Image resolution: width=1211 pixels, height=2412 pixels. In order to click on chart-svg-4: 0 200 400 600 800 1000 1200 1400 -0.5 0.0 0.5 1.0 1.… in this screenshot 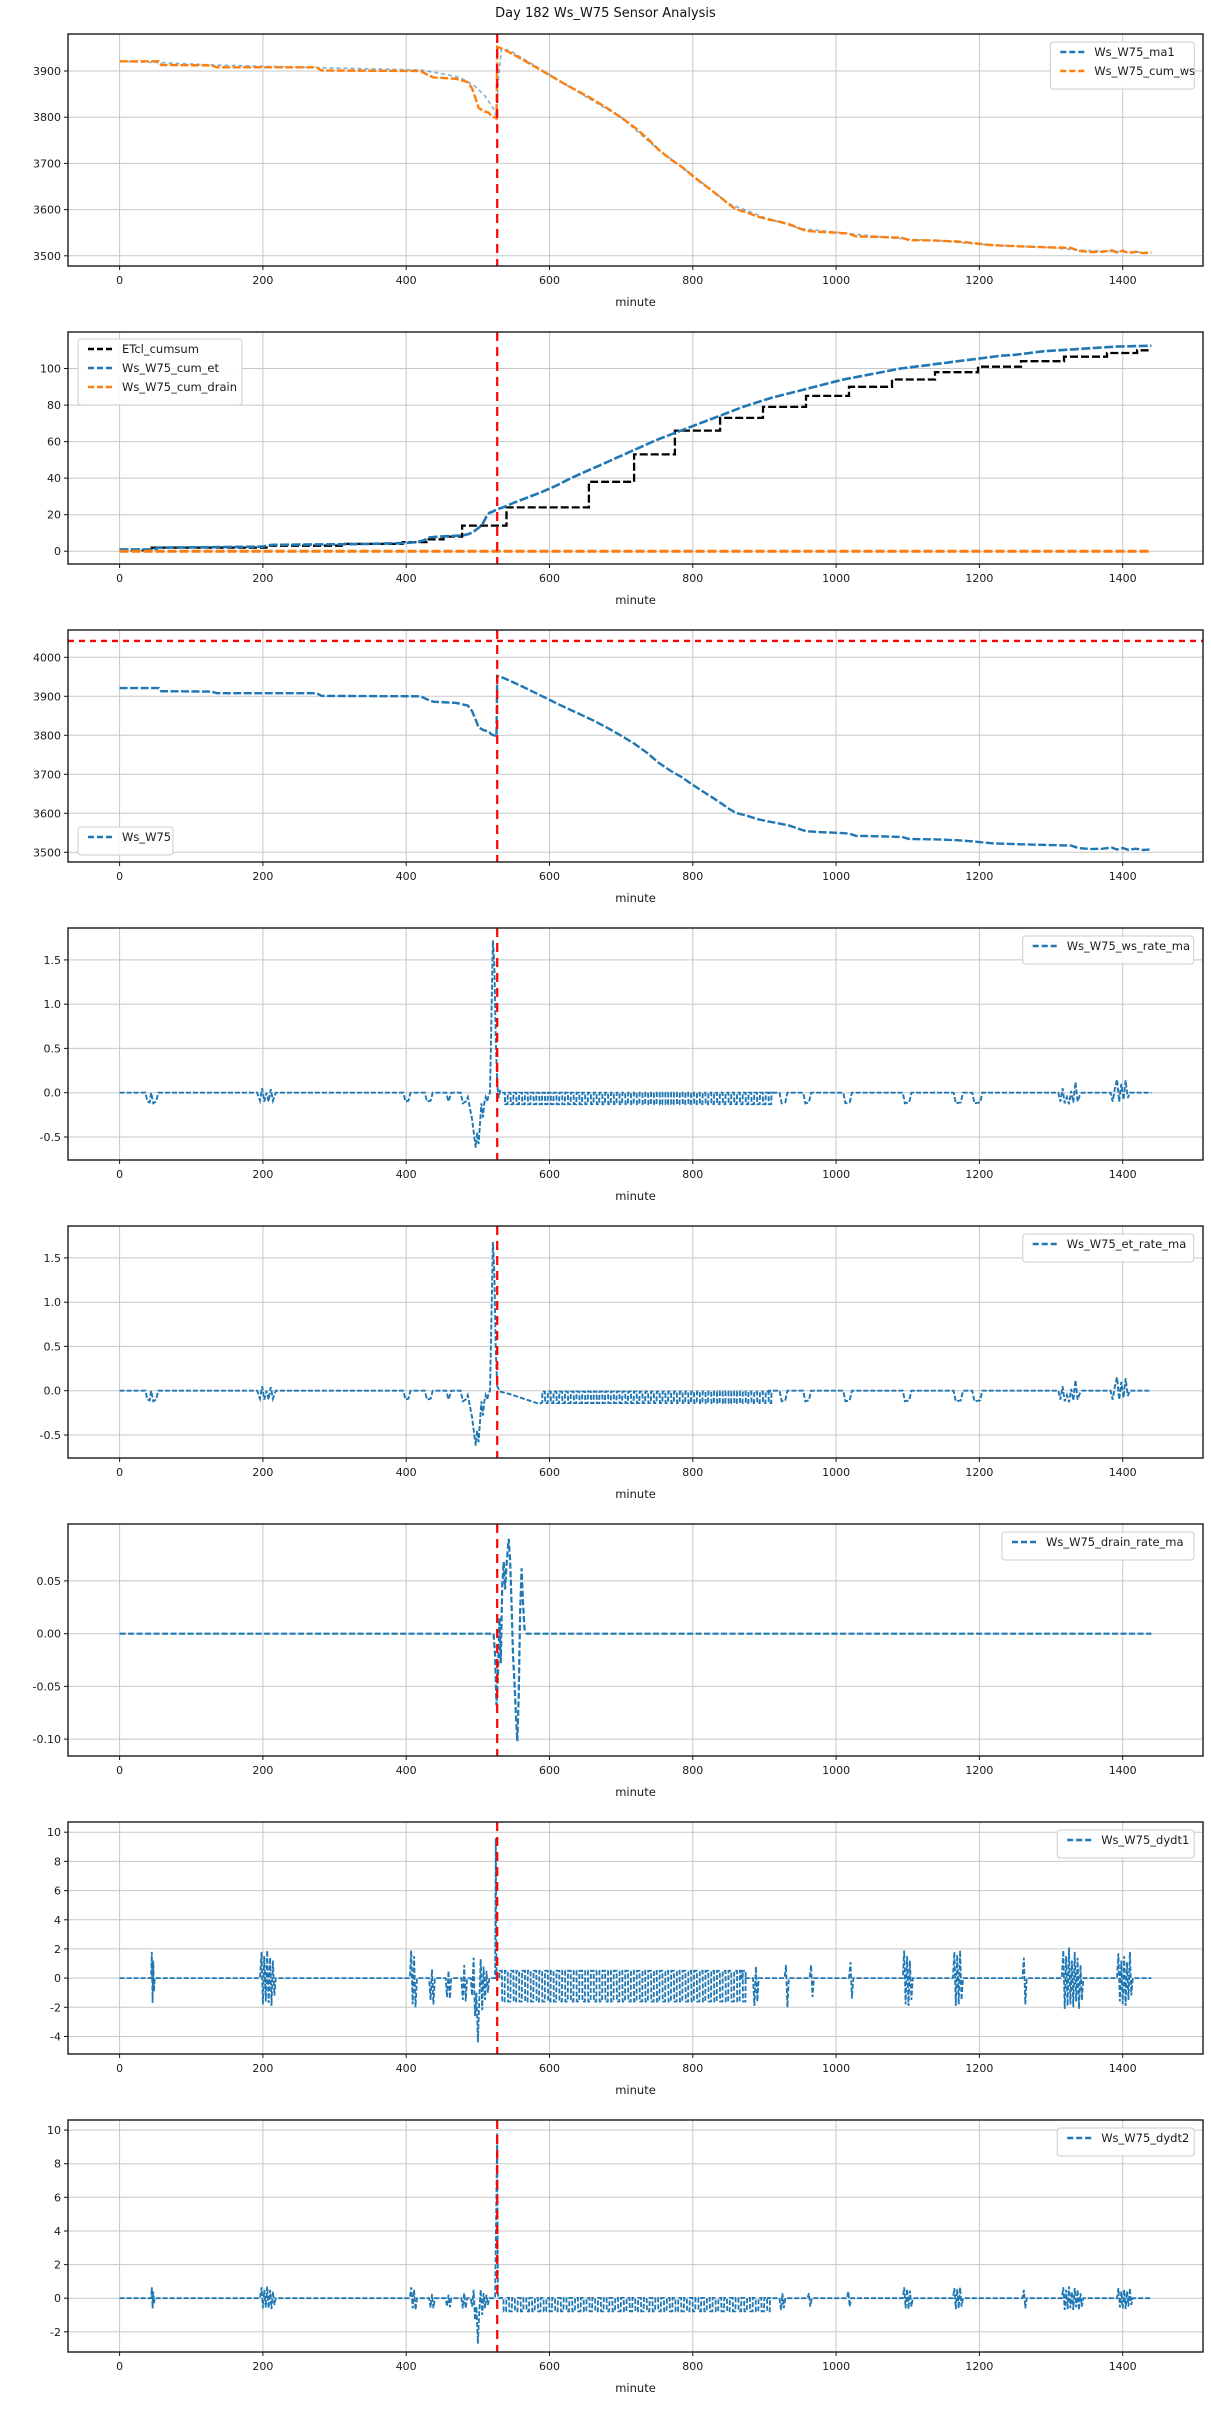, I will do `click(605, 1369)`.